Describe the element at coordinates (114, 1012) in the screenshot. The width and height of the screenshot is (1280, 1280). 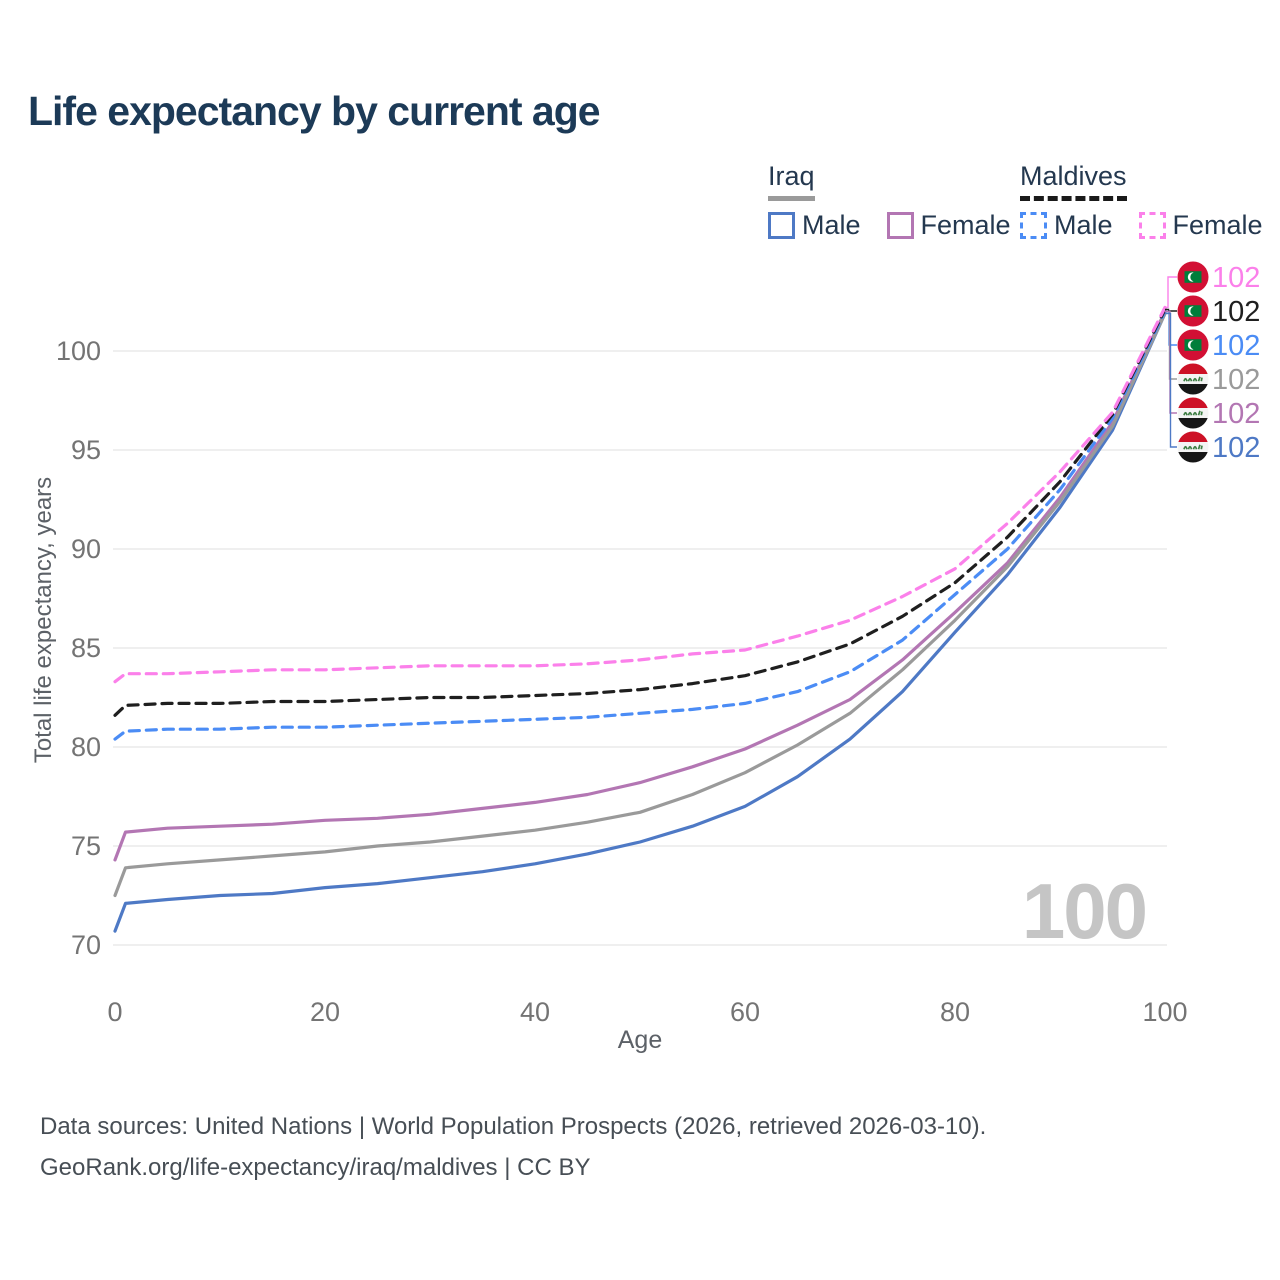
I see `x-tick-label: 0` at that location.